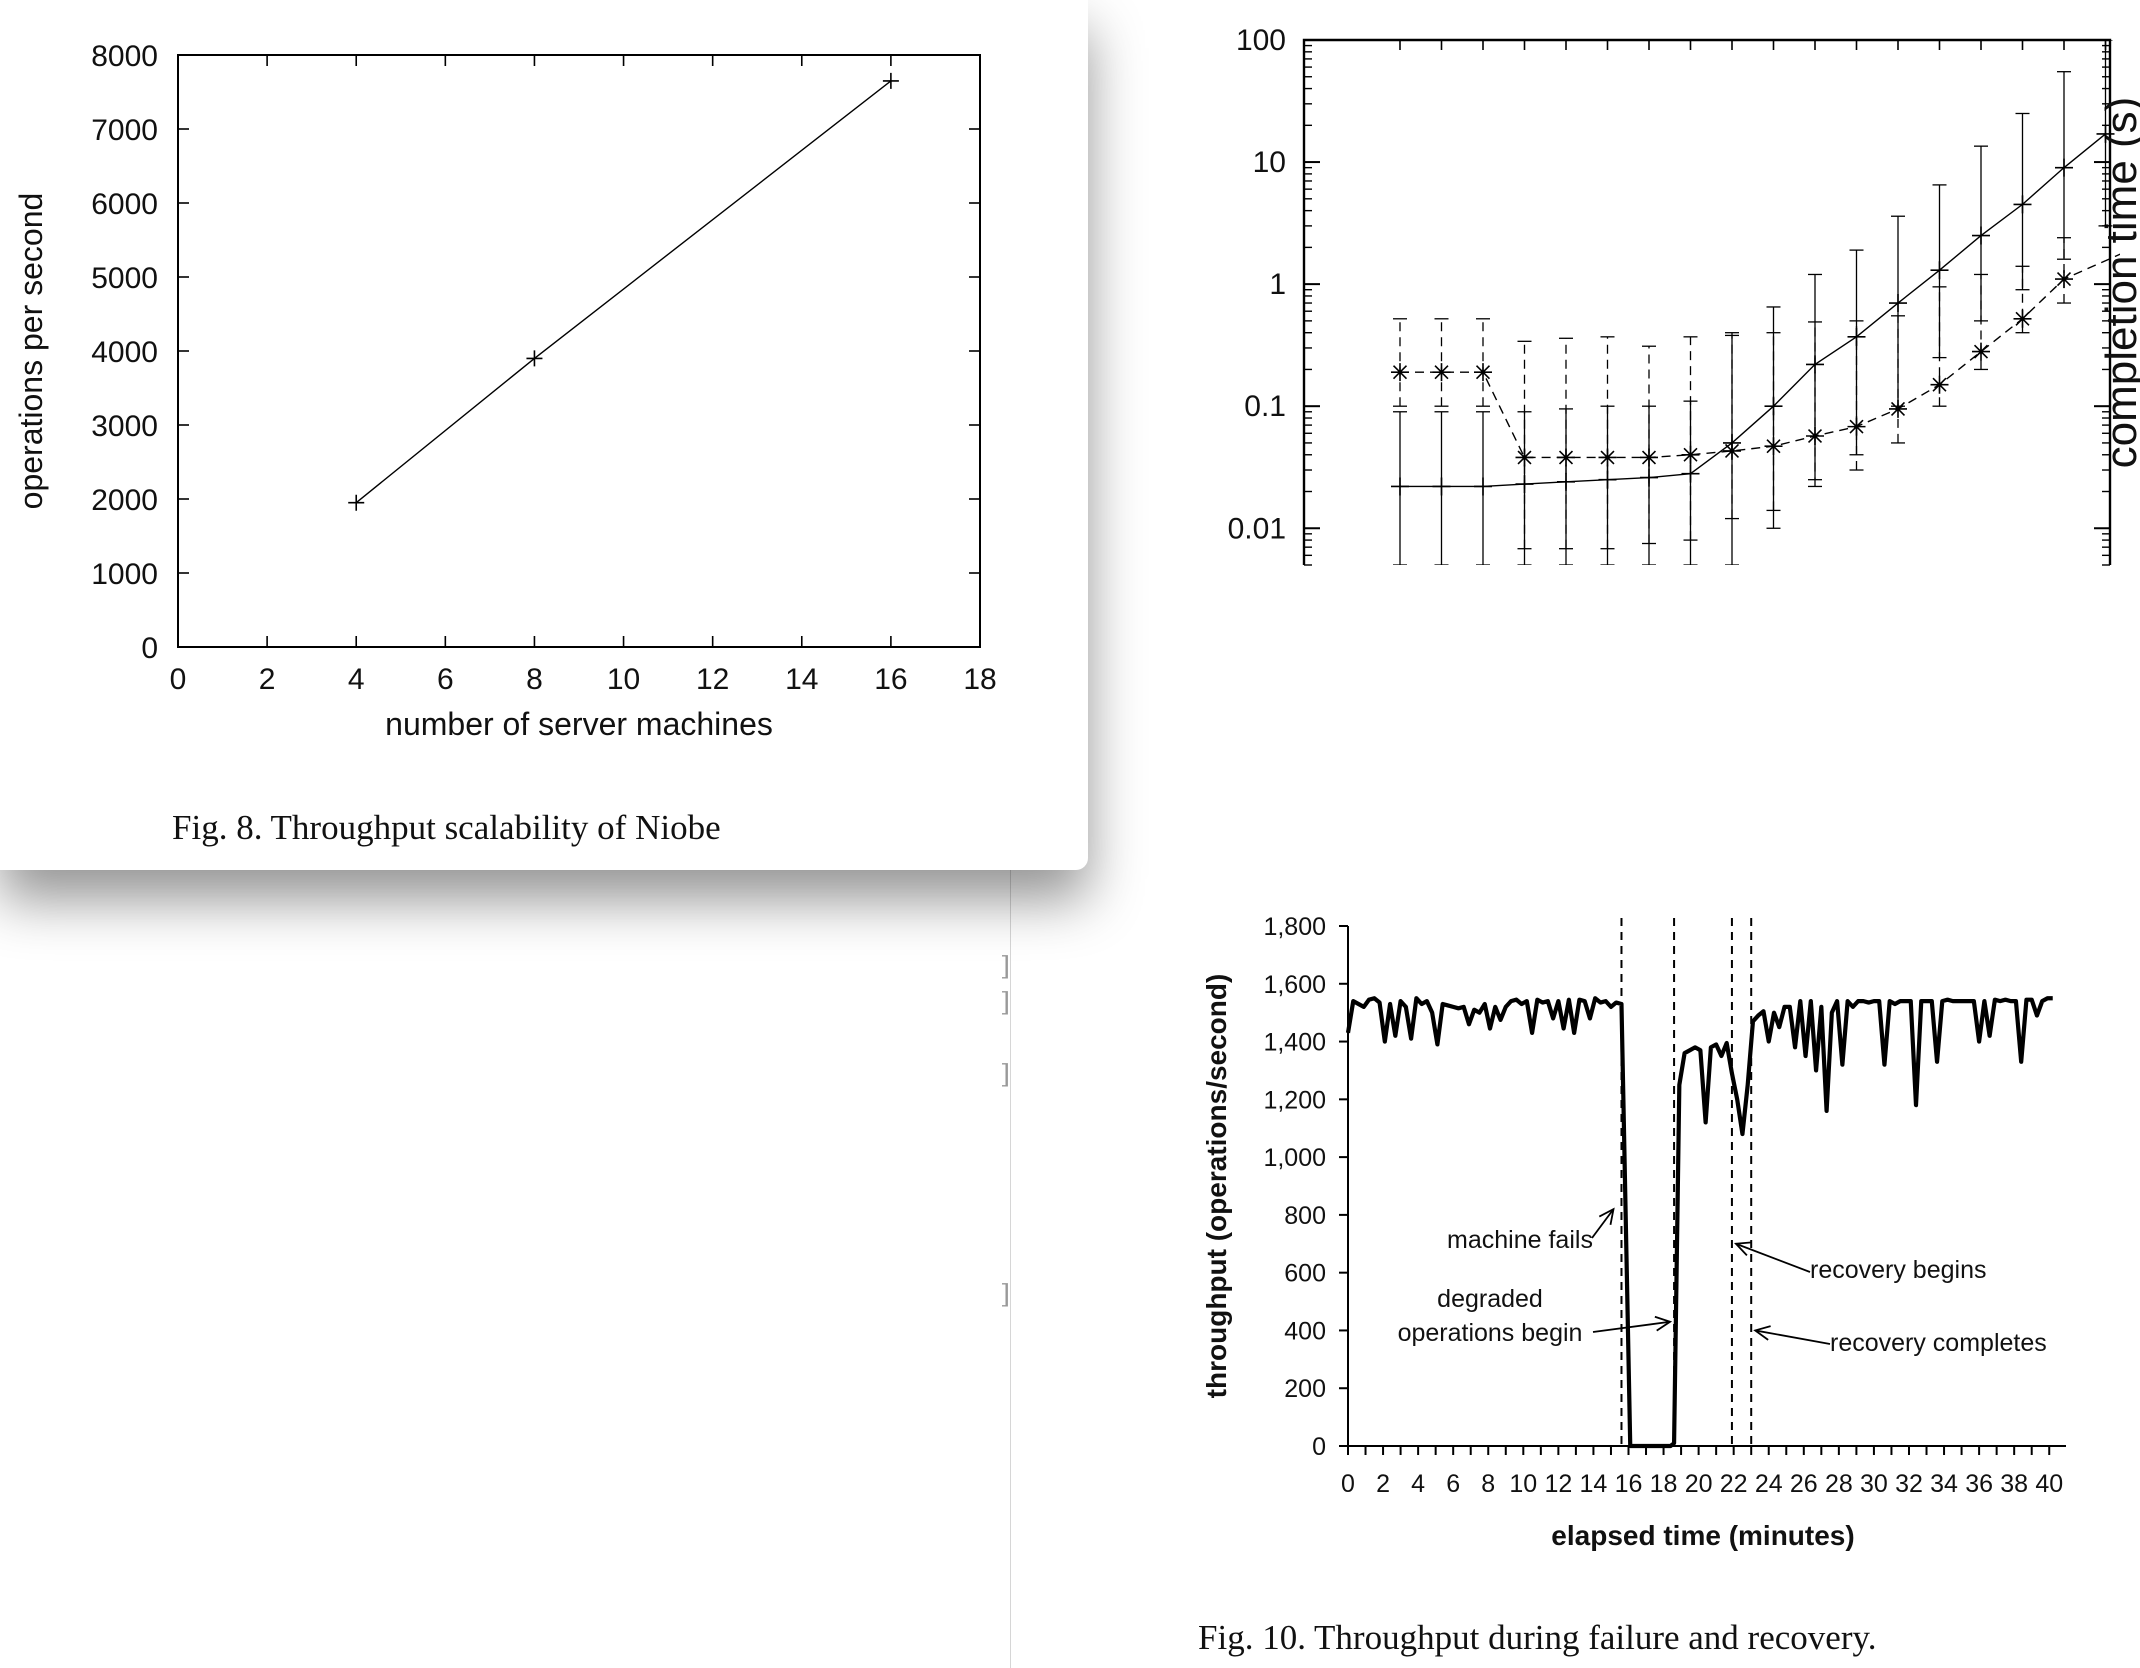 This screenshot has height=1668, width=2140. I want to click on x-tick-label: 32, so click(1909, 1484).